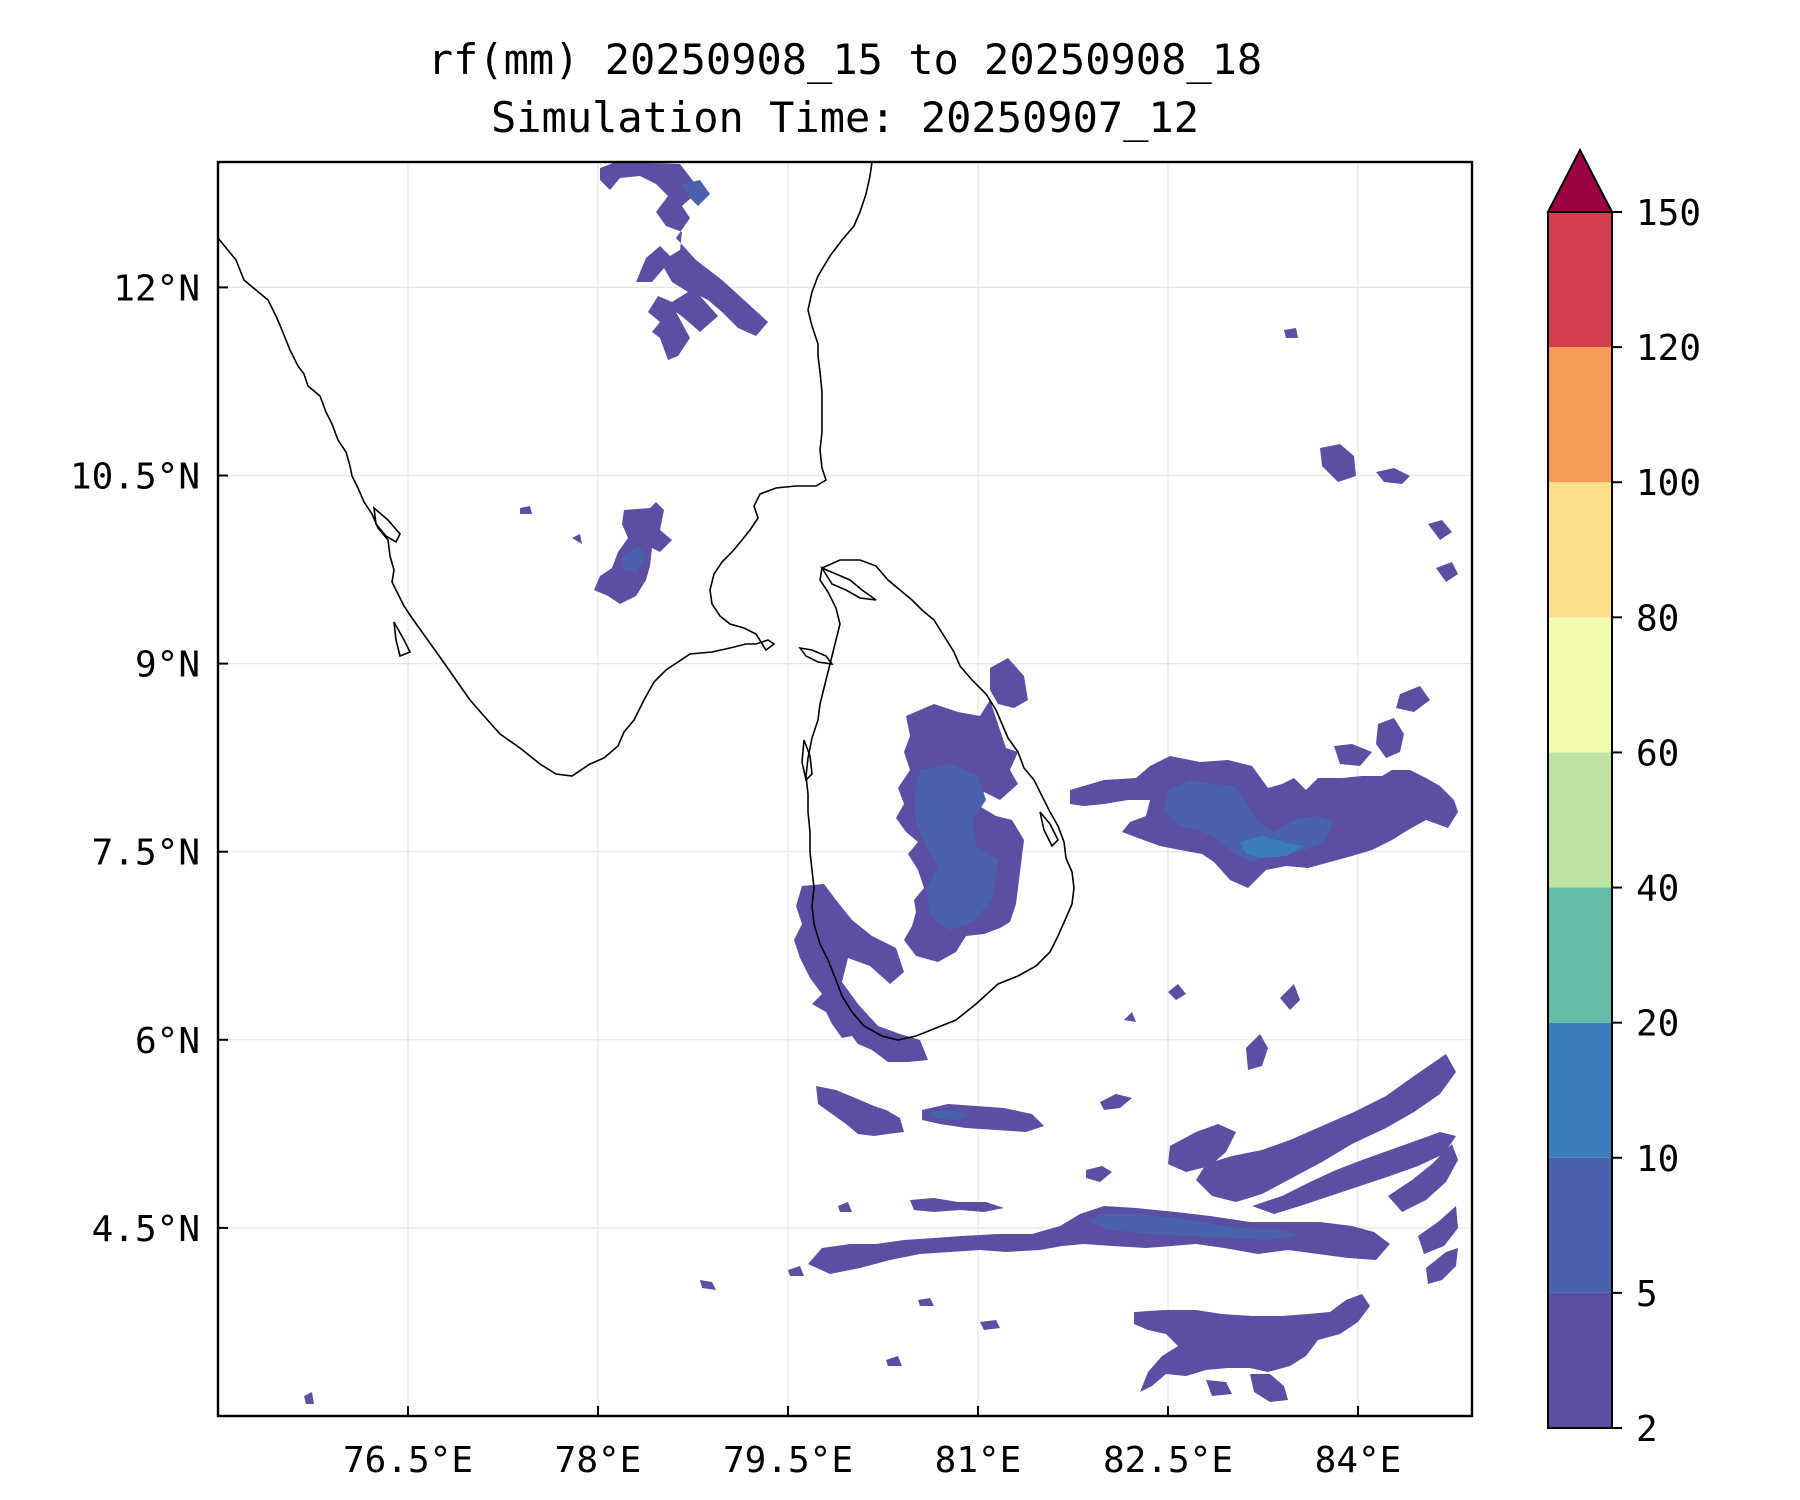  I want to click on colorbar-frame, so click(1580, 820).